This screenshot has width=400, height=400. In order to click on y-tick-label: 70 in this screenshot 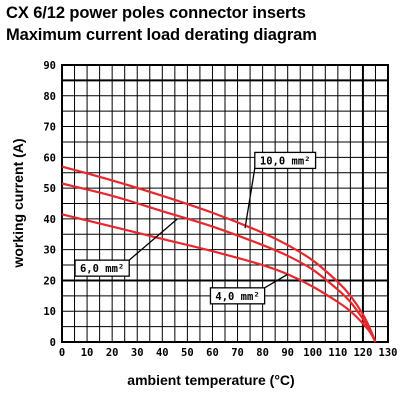, I will do `click(49, 128)`.